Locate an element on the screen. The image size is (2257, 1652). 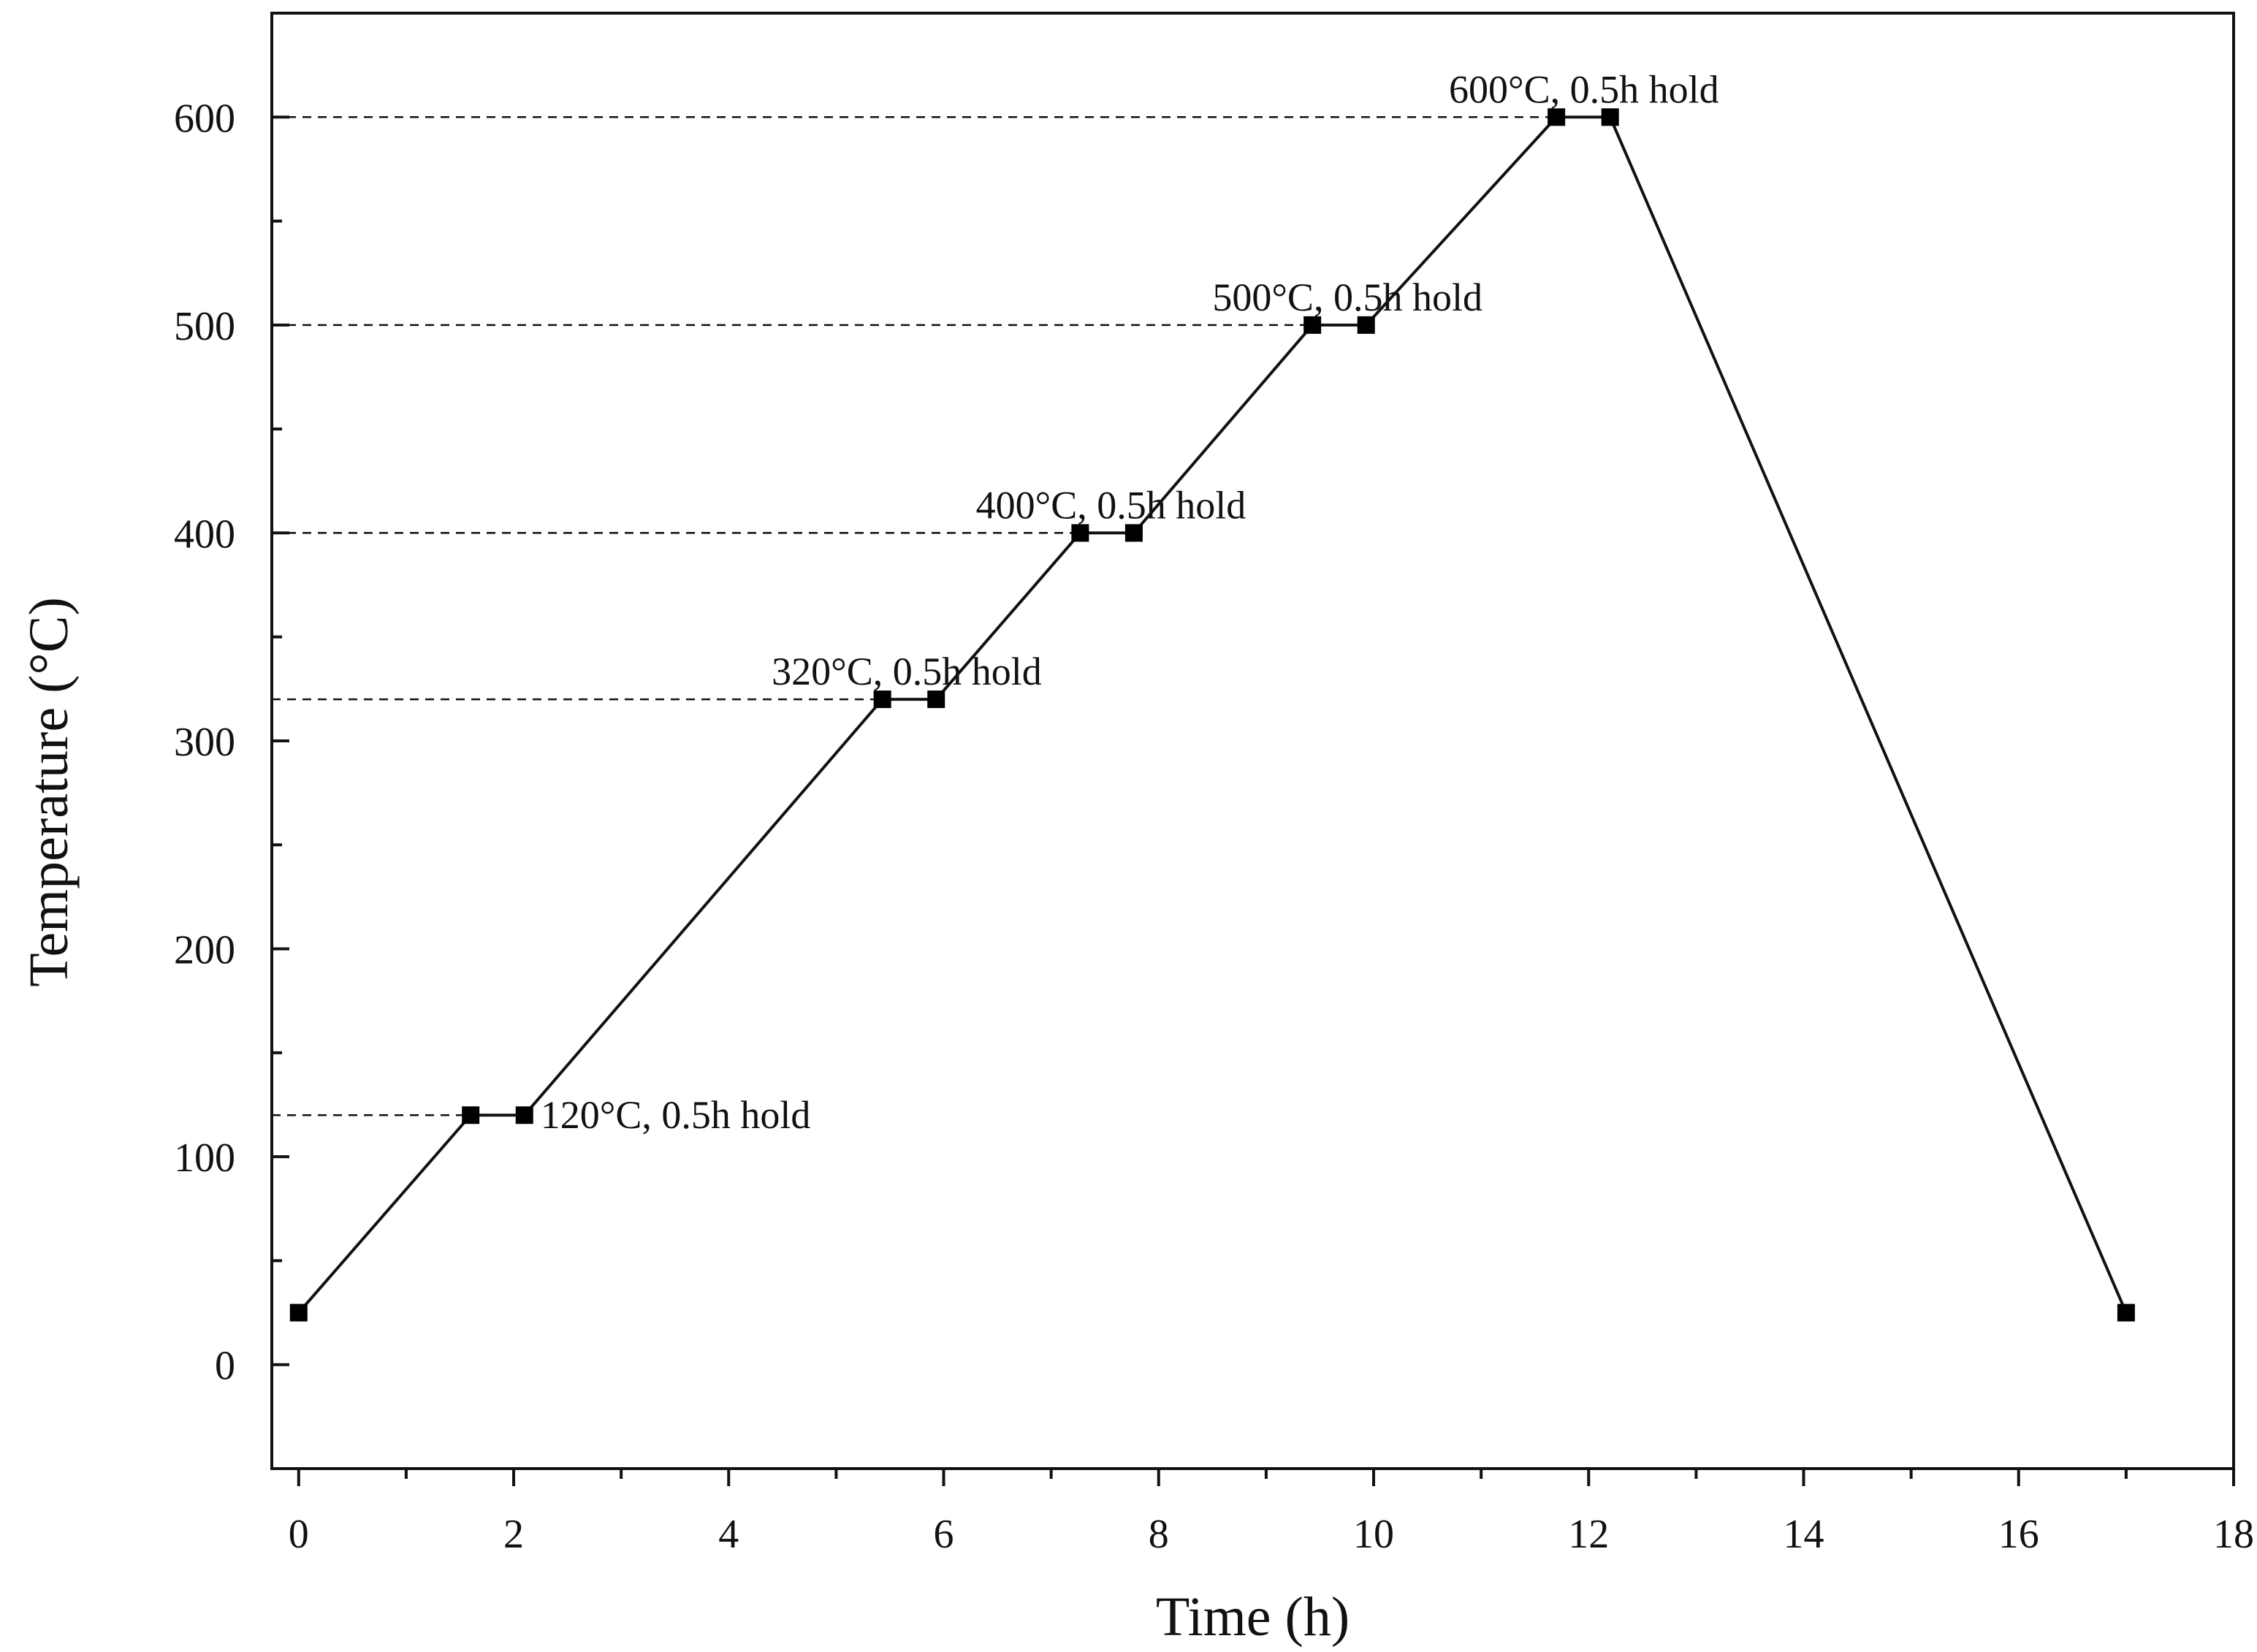
y-axis: 0 100 200 300 400 500 600 is located at coordinates (232, 741).